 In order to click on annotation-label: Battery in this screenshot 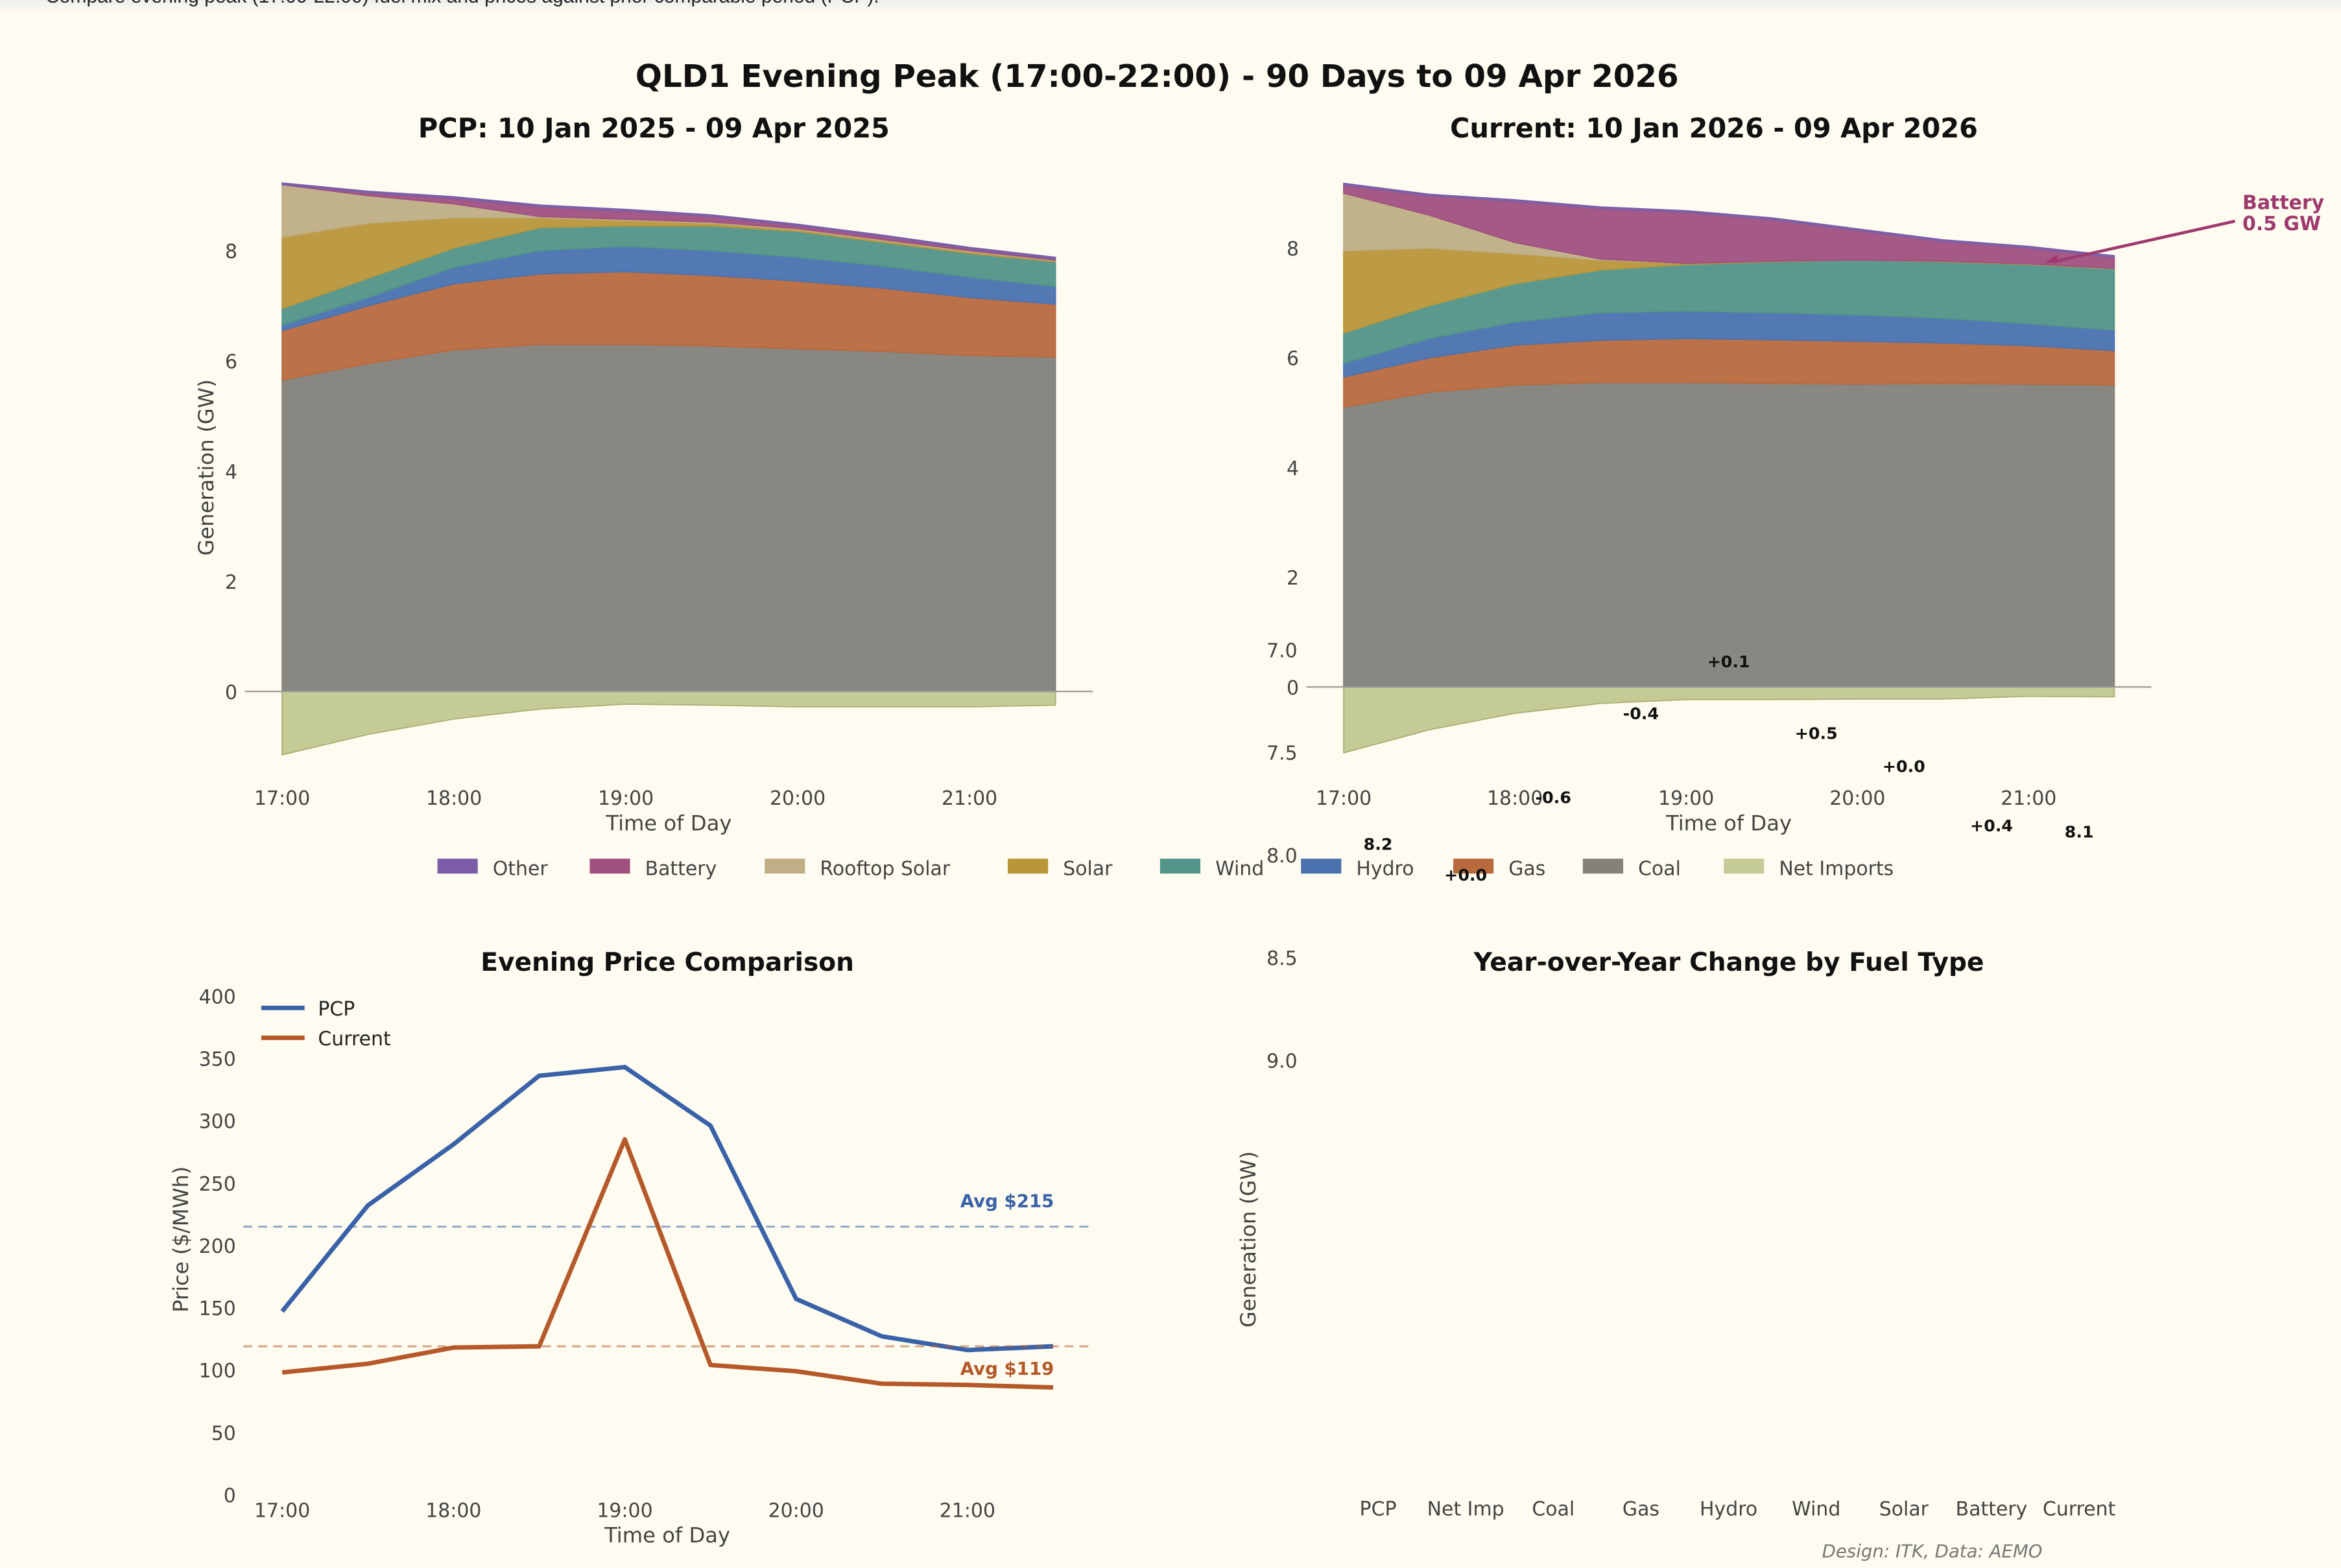, I will do `click(2283, 203)`.